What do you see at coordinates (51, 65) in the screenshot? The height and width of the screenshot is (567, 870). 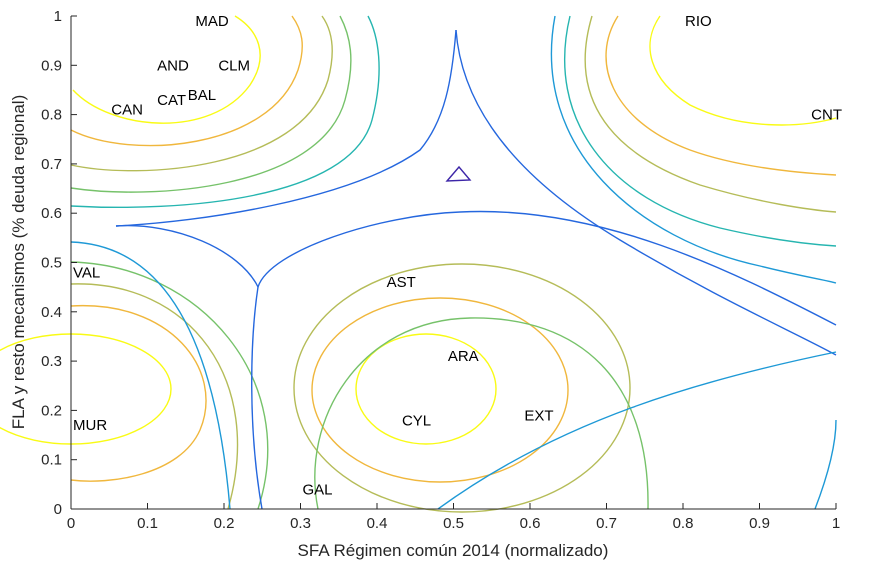 I see `y-tick-label: 0.9` at bounding box center [51, 65].